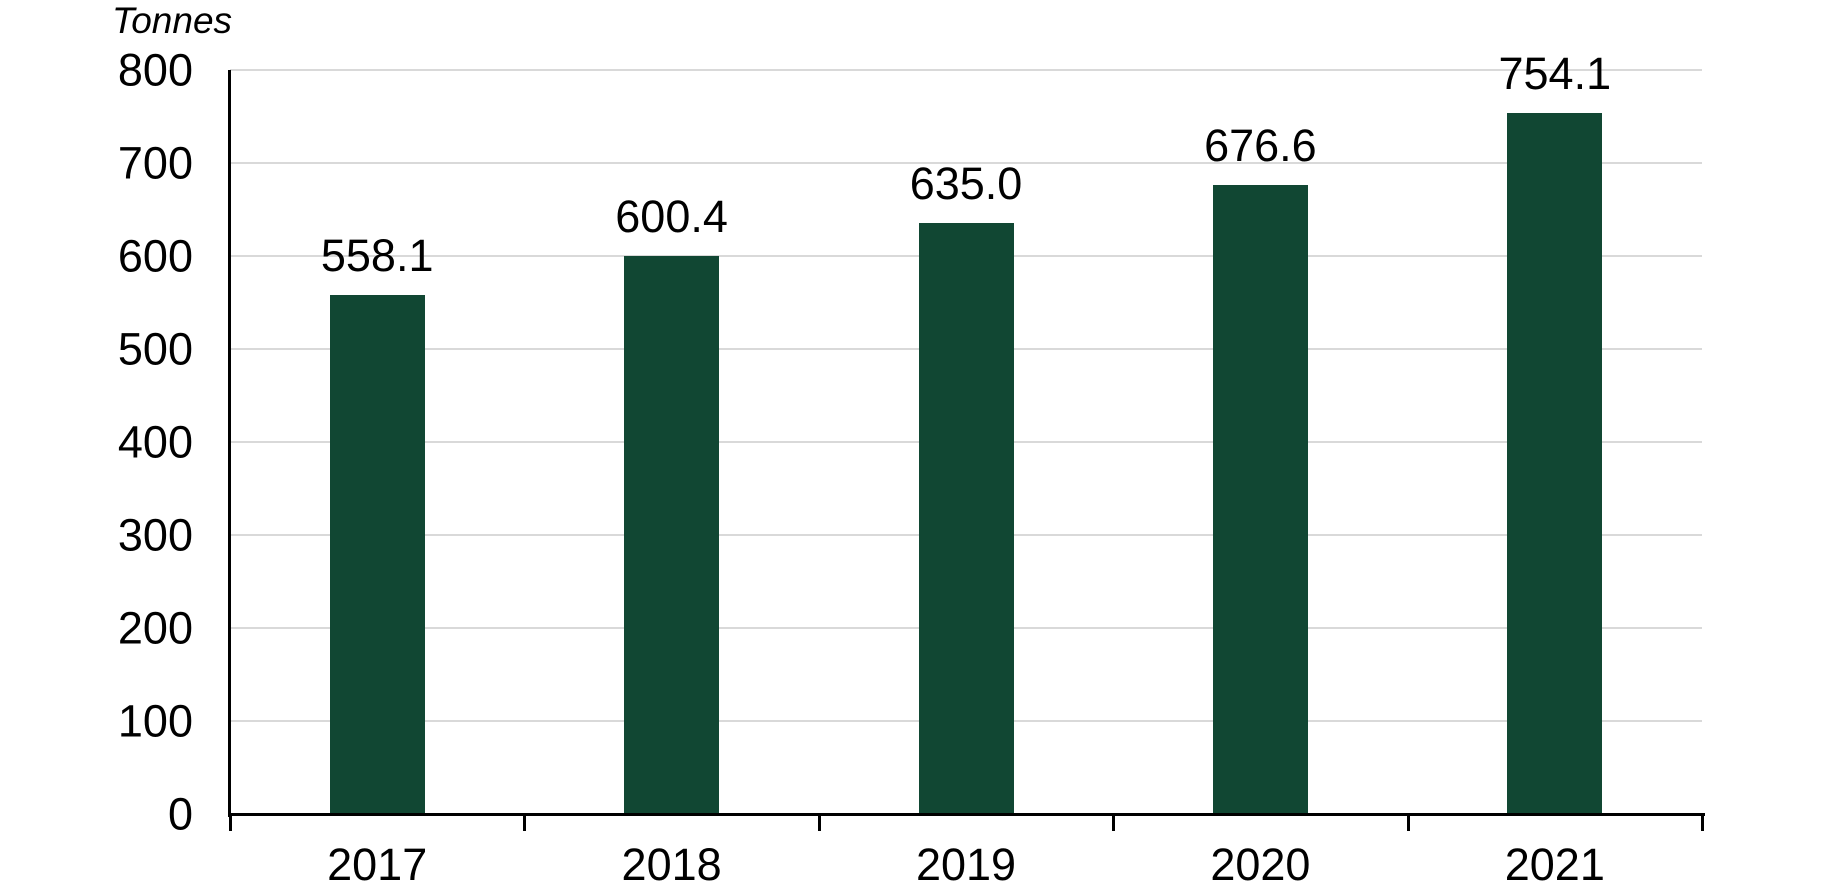  What do you see at coordinates (1554, 864) in the screenshot?
I see `x-tick-label-2021: 2021` at bounding box center [1554, 864].